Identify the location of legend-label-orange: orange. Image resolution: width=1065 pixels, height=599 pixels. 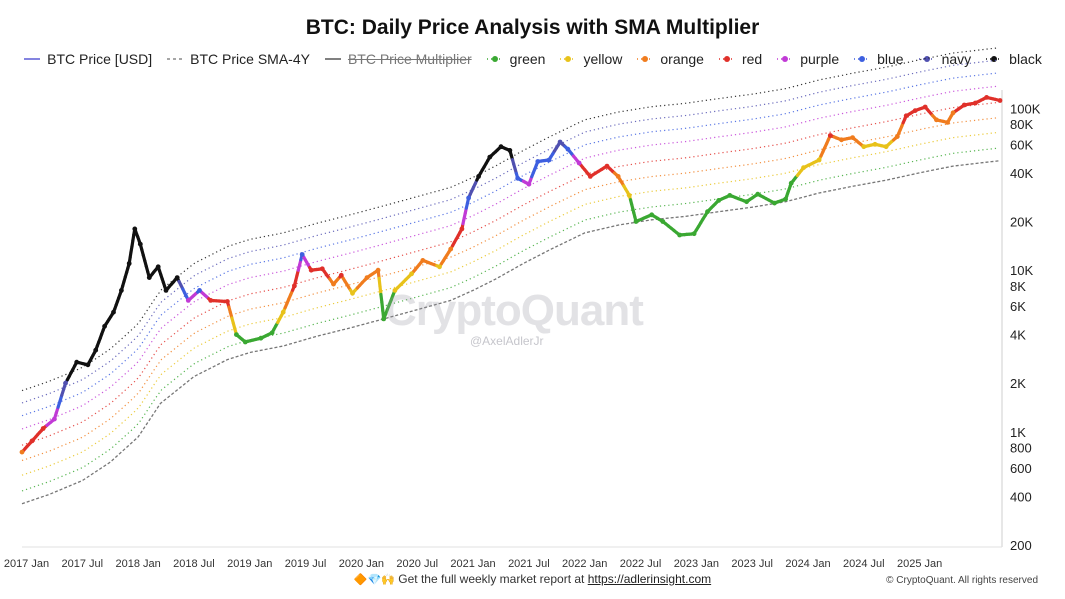
(682, 59).